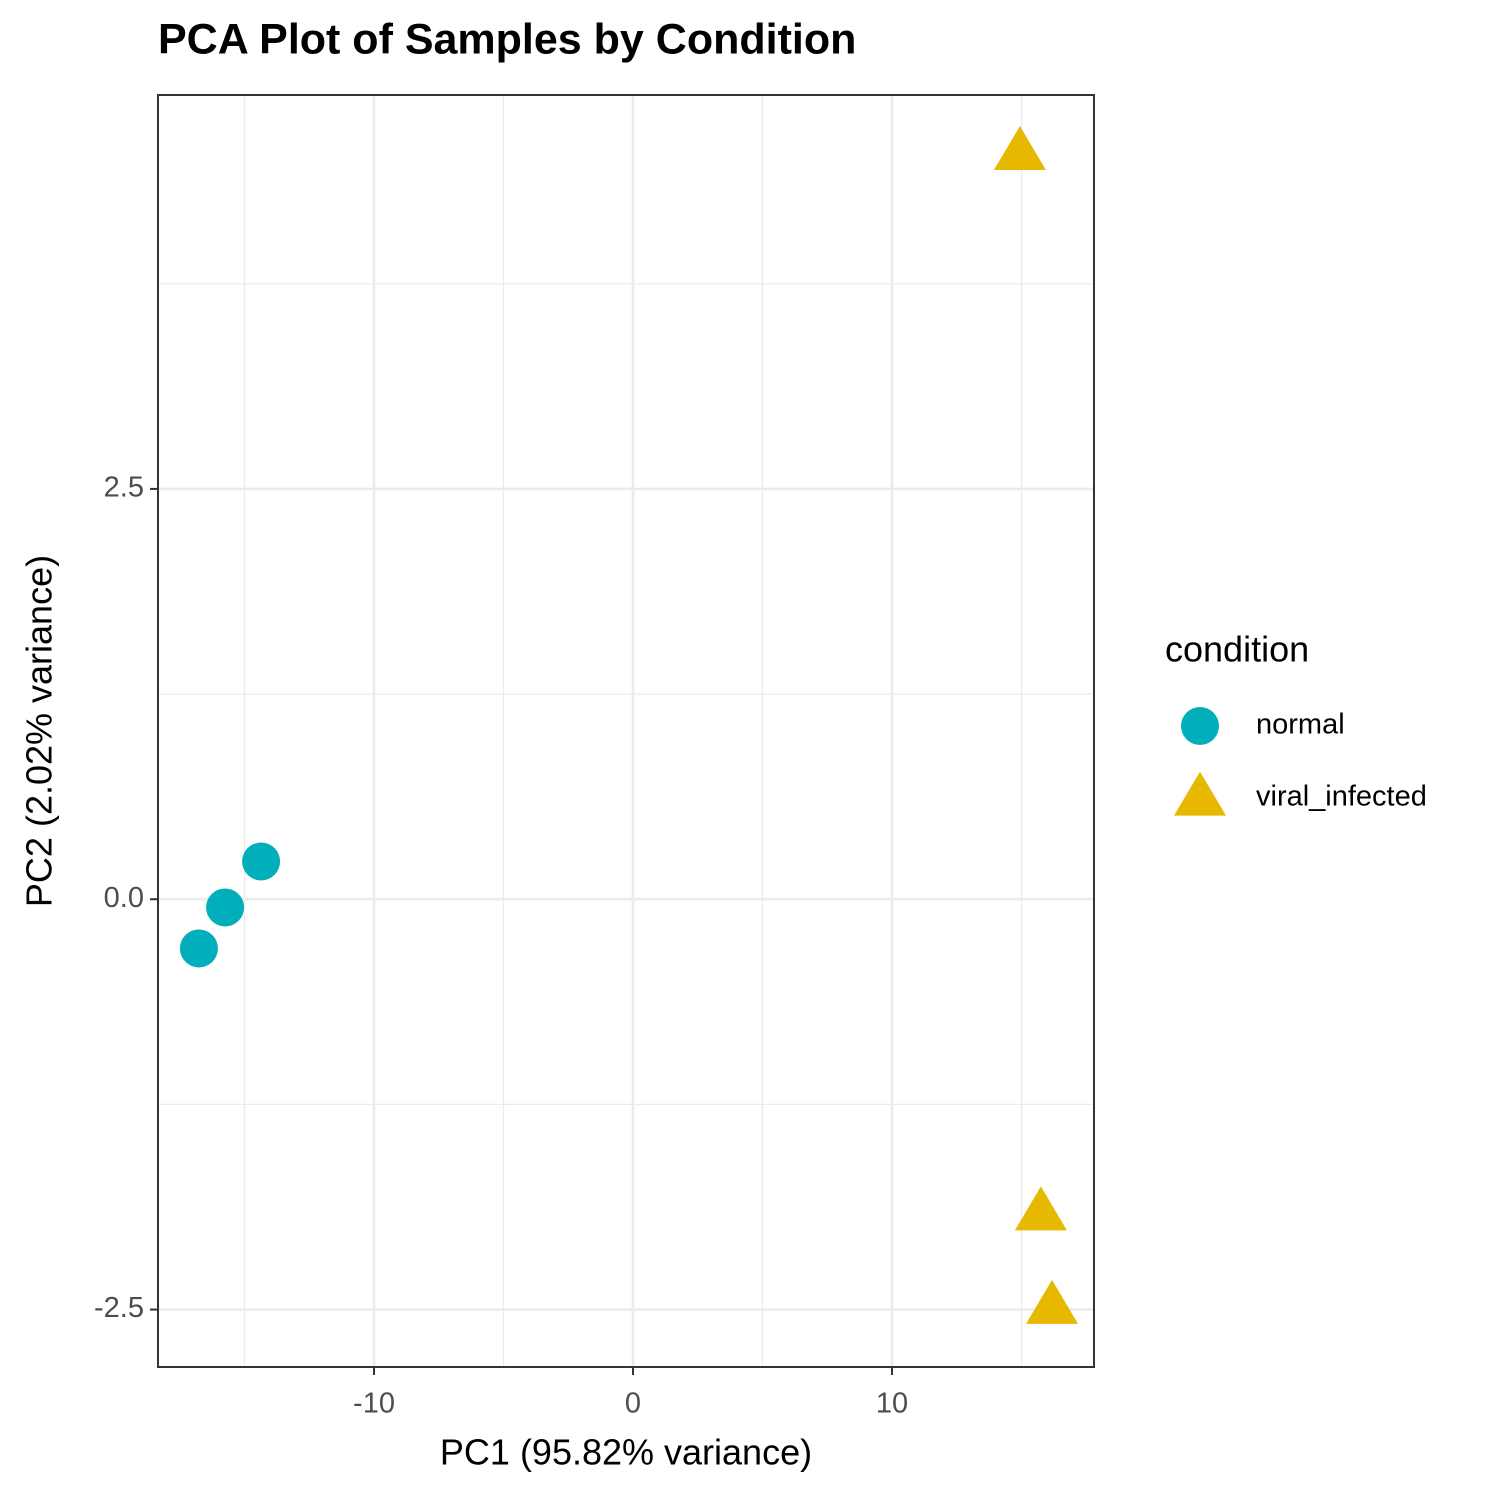  What do you see at coordinates (507, 39) in the screenshot?
I see `chart-title: PCA Plot of Samples by Condition` at bounding box center [507, 39].